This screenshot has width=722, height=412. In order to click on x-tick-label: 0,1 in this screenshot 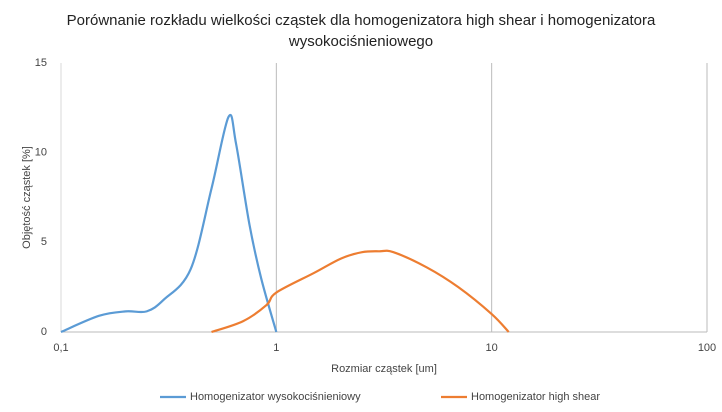, I will do `click(60, 348)`.